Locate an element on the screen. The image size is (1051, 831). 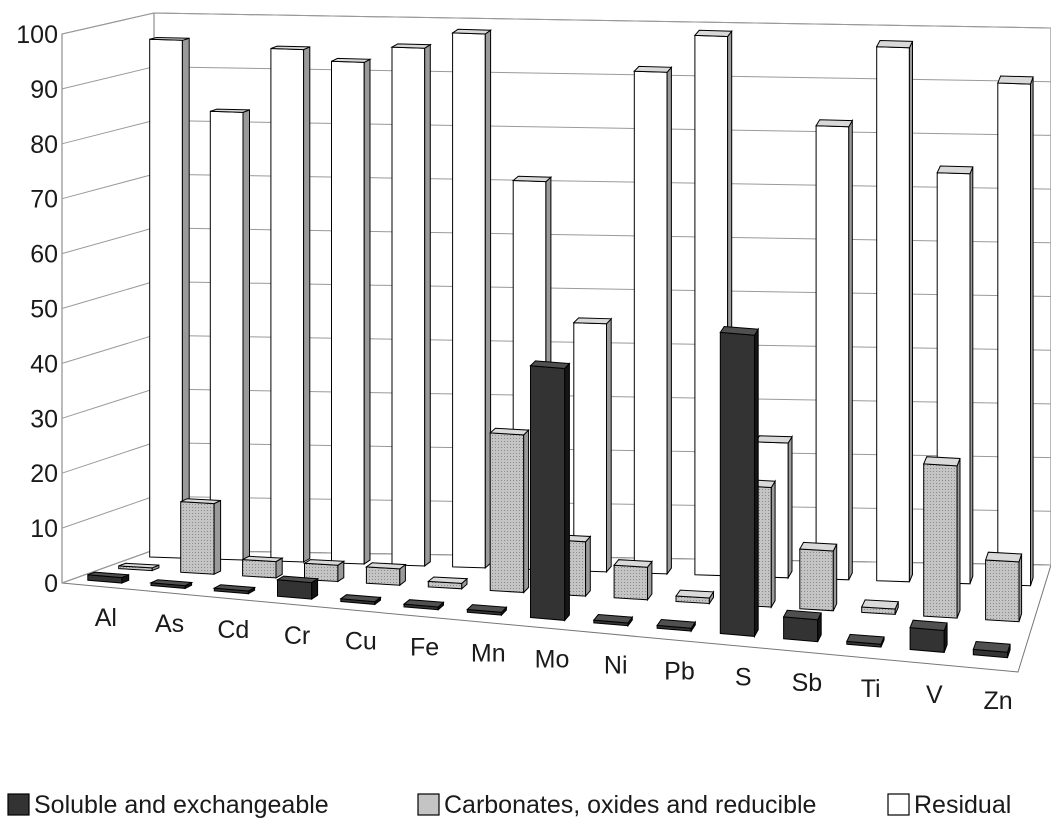
x-tick-label: Al is located at coordinates (106, 618).